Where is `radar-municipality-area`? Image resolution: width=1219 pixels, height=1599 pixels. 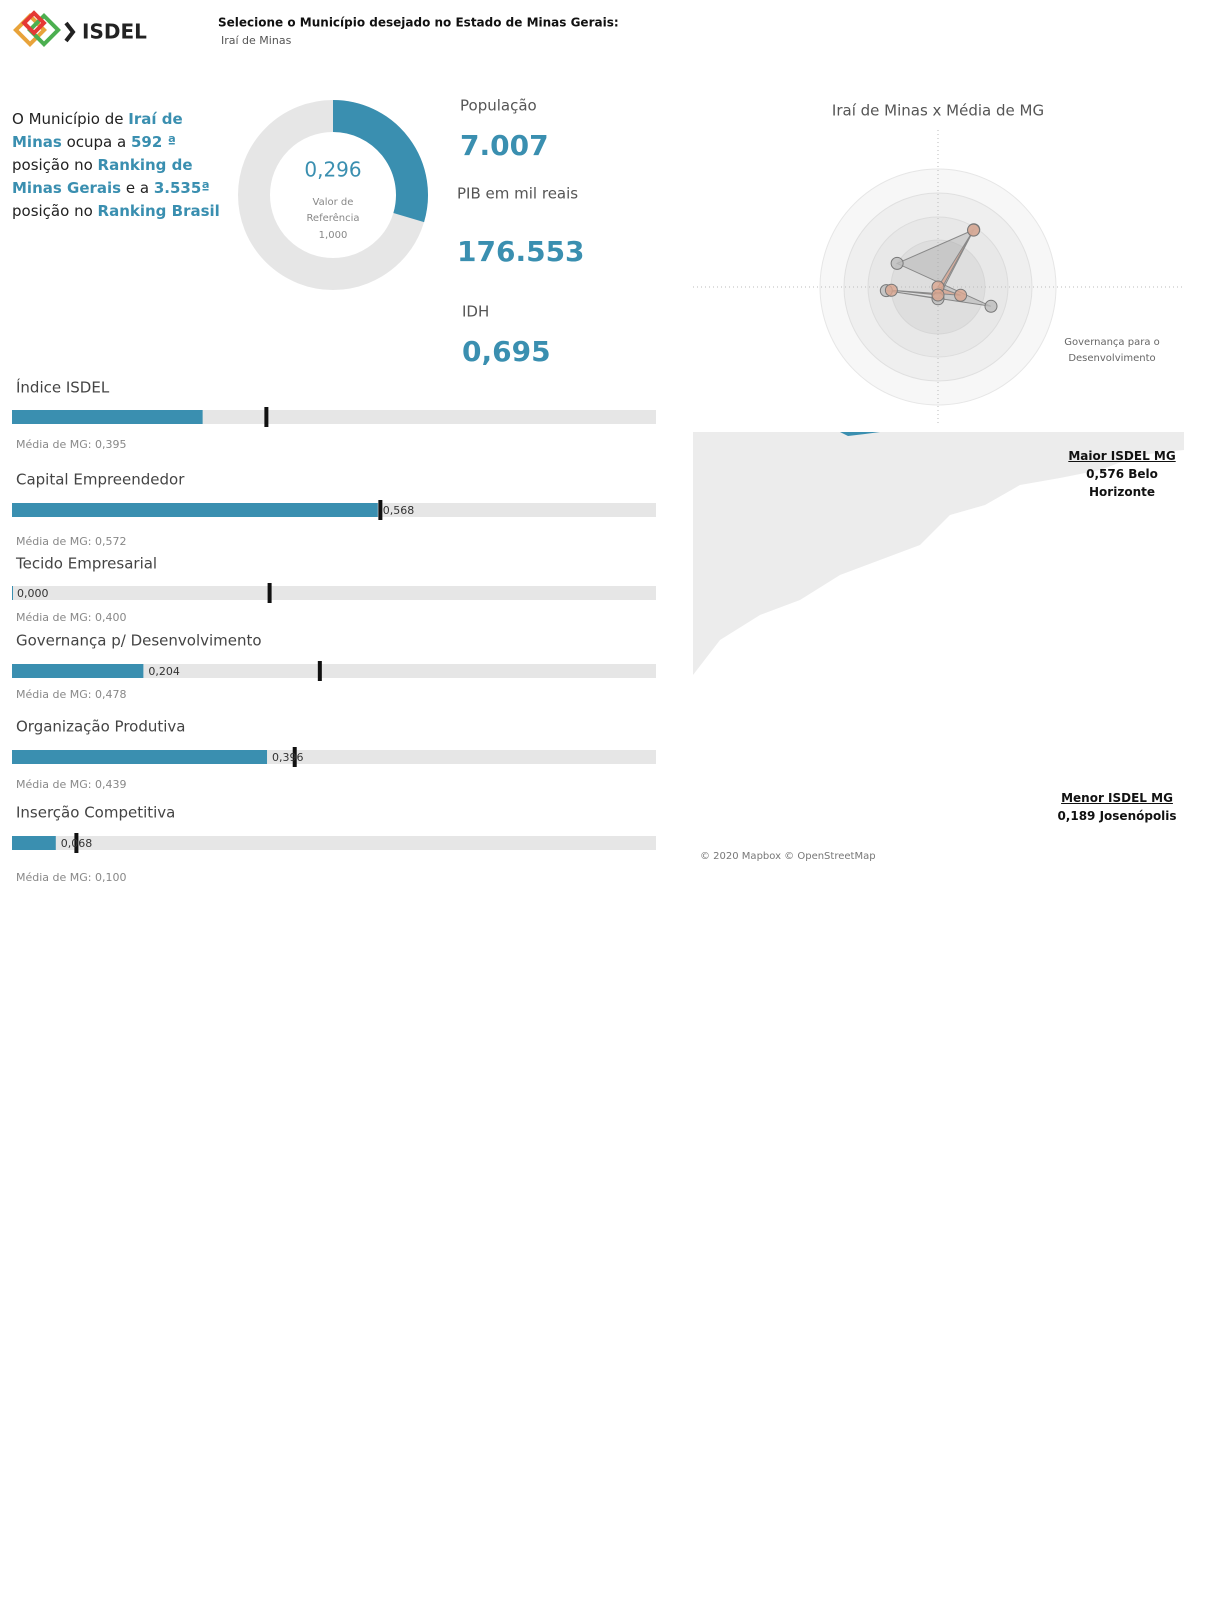 radar-municipality-area is located at coordinates (932, 262).